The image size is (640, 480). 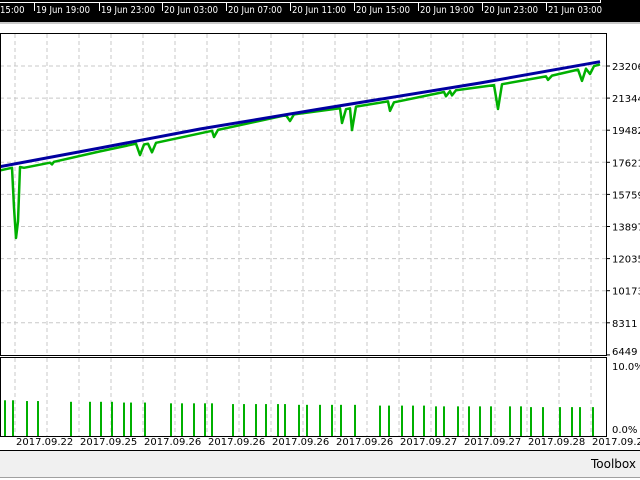 I want to click on y-tick-label: 10173, so click(x=626, y=292).